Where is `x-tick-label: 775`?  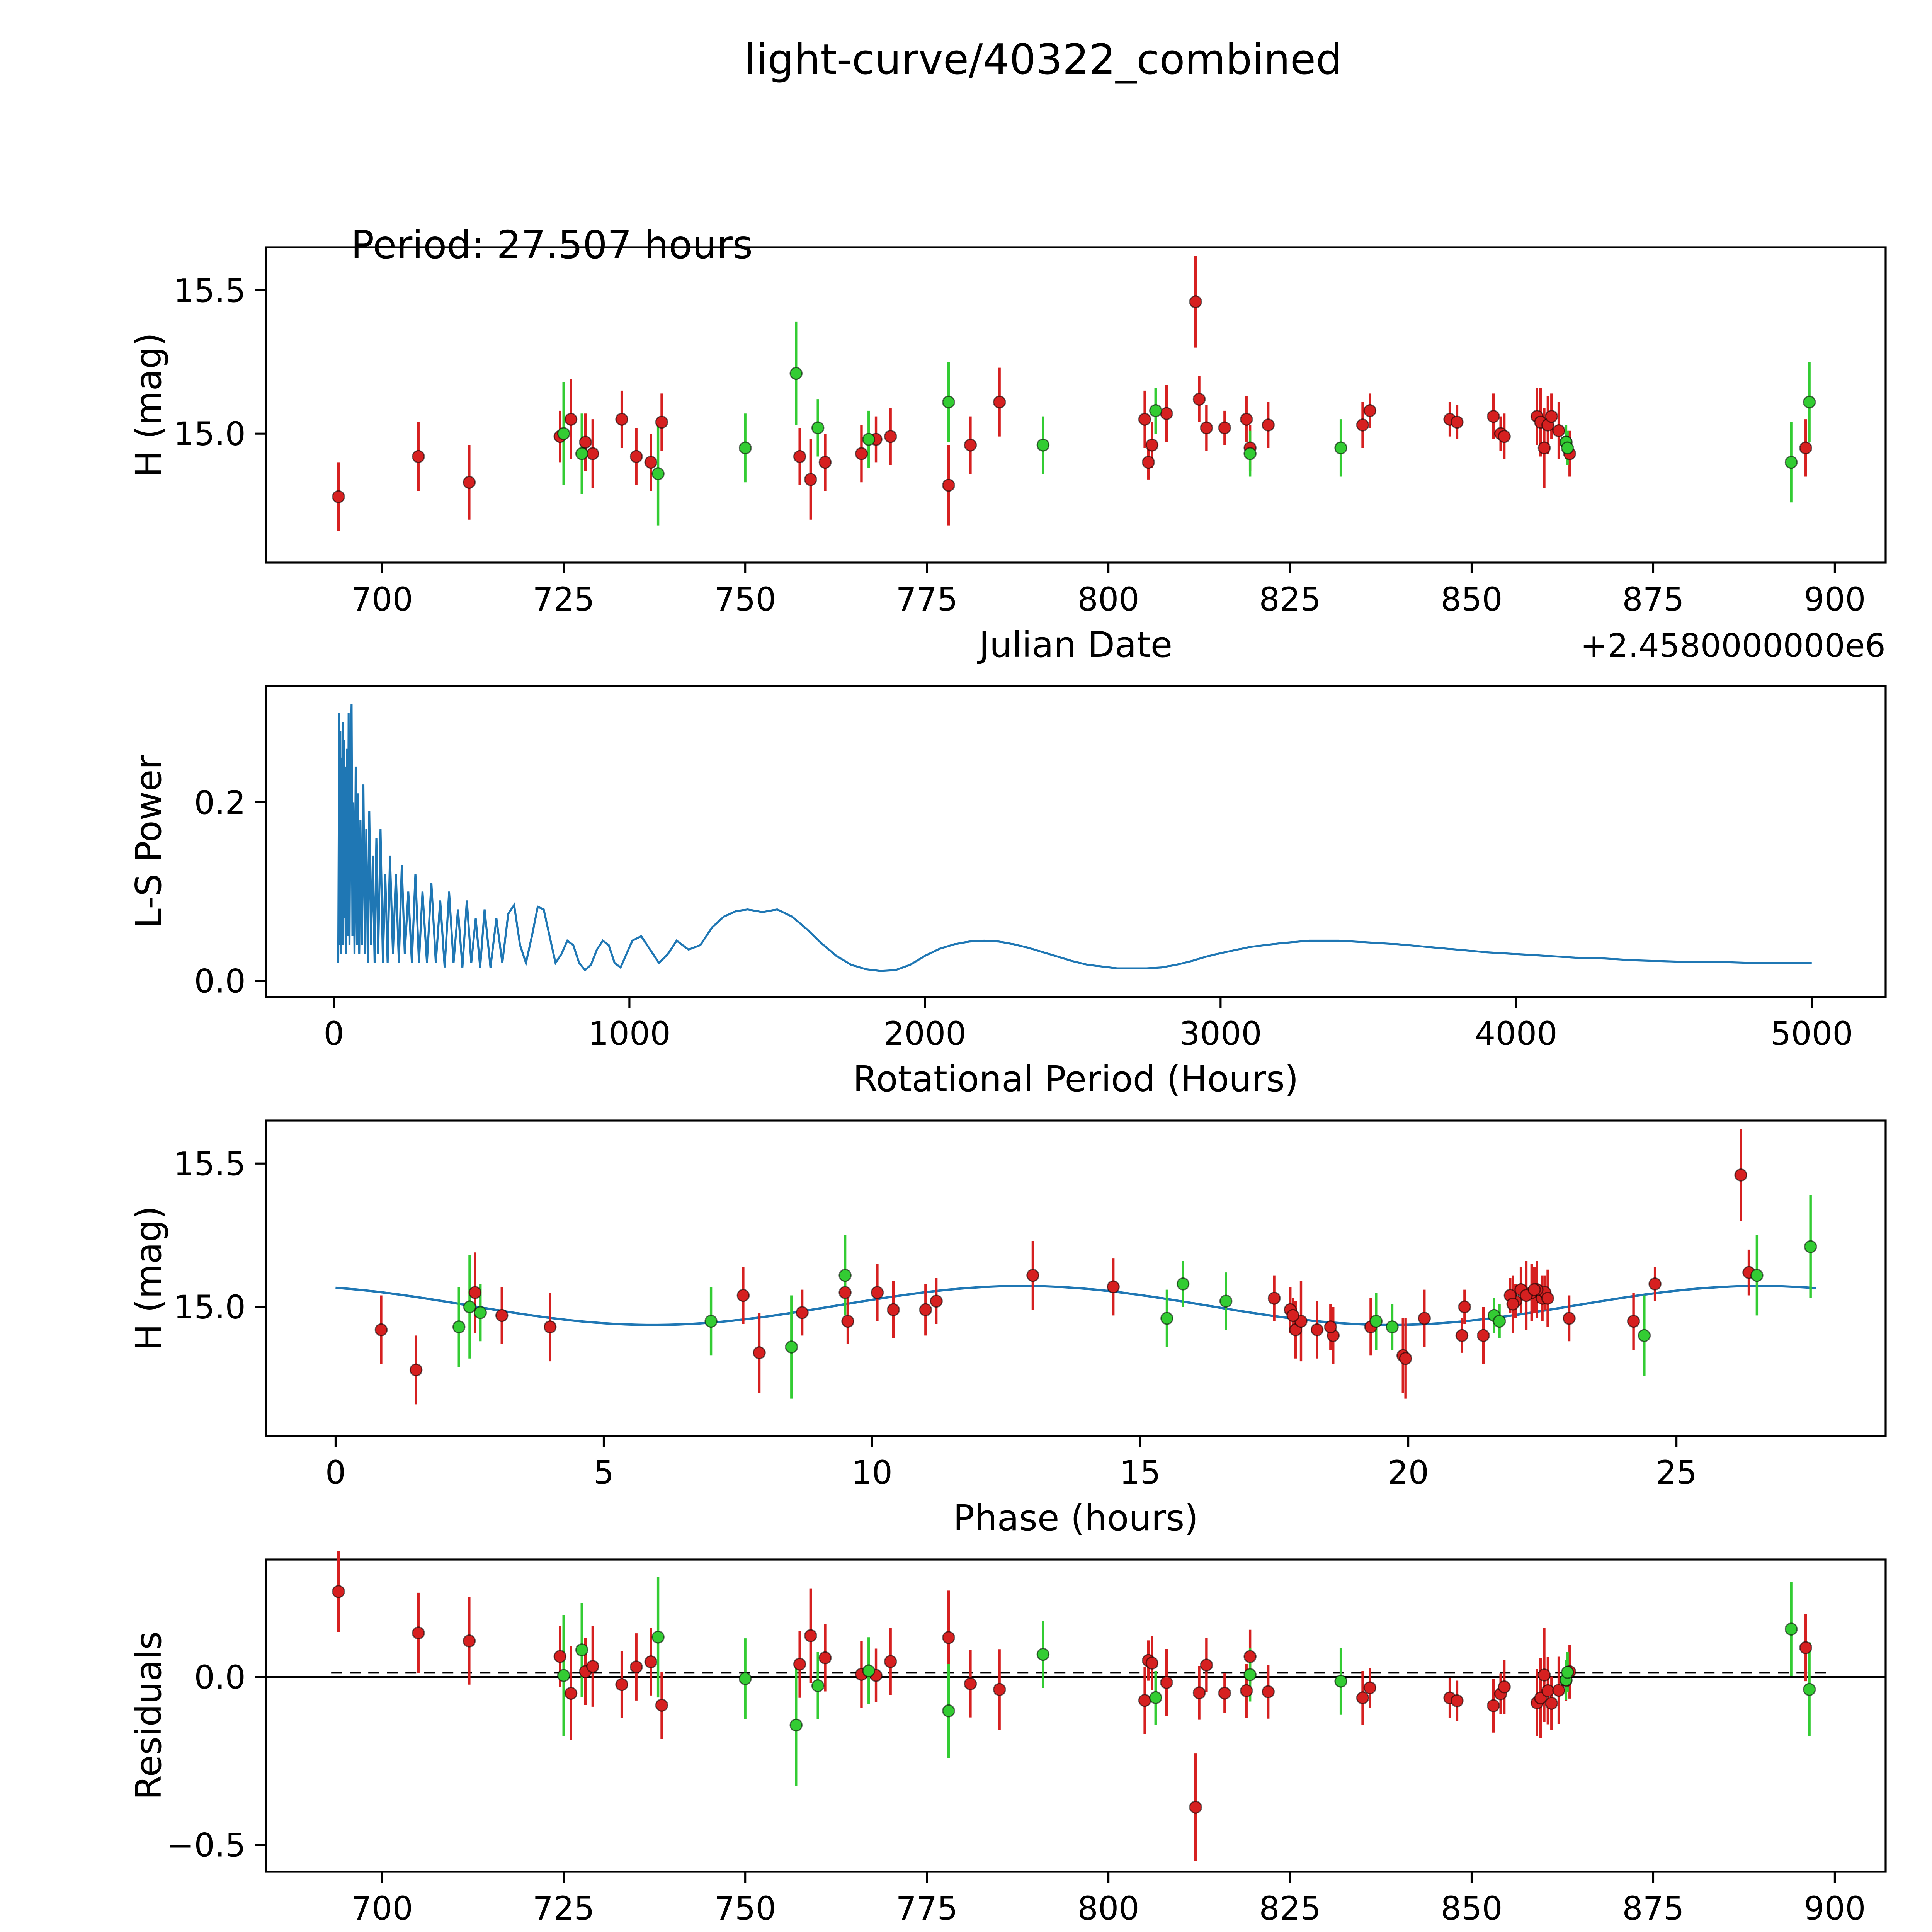
x-tick-label: 775 is located at coordinates (927, 1908).